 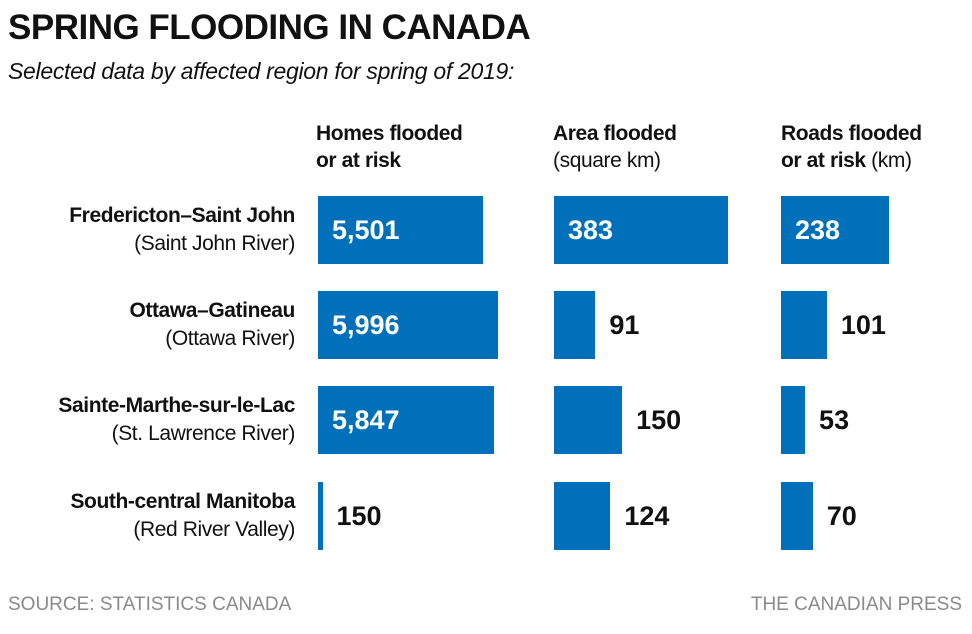 I want to click on header-unit: (km), so click(x=891, y=160).